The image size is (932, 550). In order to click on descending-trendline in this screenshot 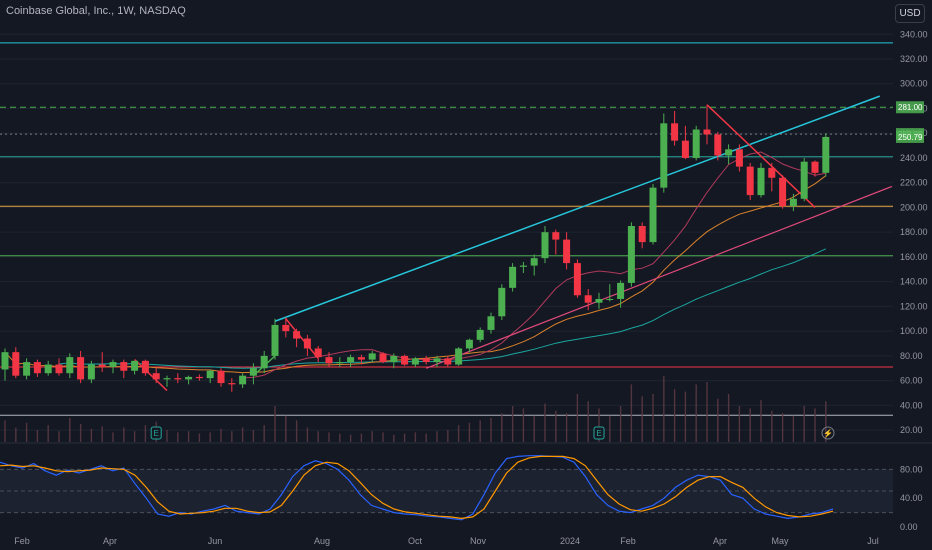, I will do `click(761, 156)`.